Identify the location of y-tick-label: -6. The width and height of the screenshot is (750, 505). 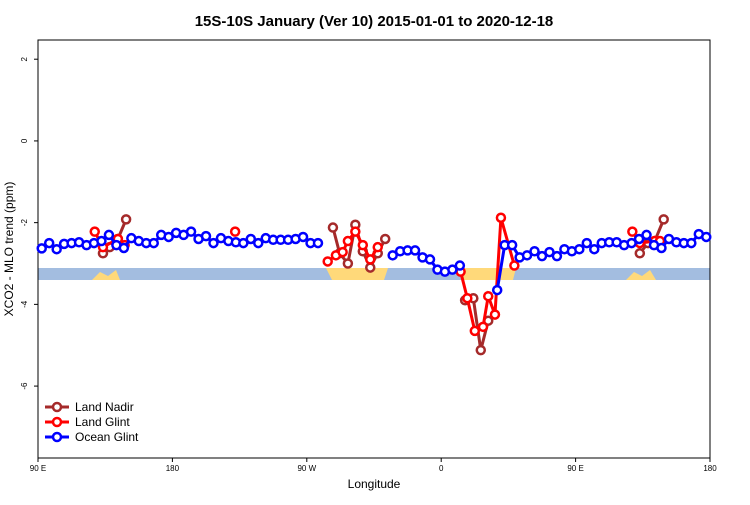
(24, 386).